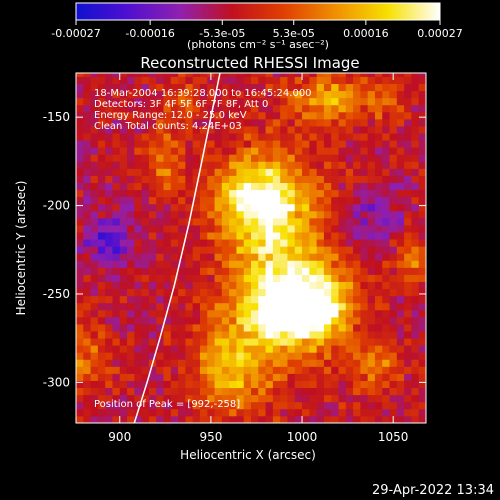 The height and width of the screenshot is (500, 500). Describe the element at coordinates (440, 33) in the screenshot. I see `colorbar-tick-label: 0.00027` at that location.